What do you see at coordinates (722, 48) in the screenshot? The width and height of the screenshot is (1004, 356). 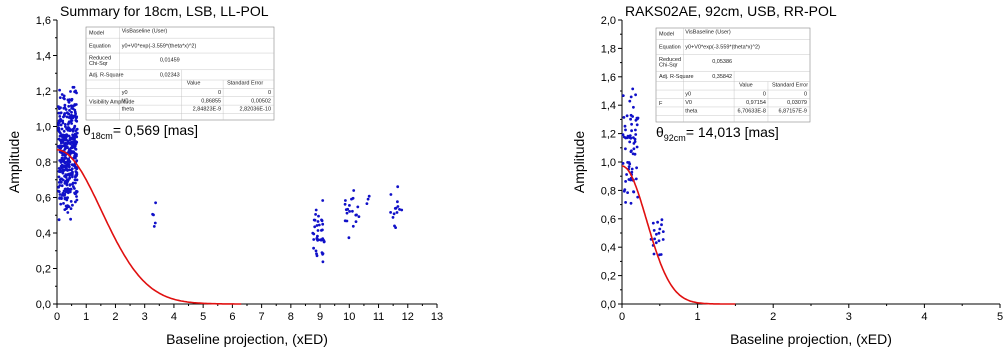 I see `table-cell: y0+V0*exp(-3.559*(theta*x)^2)` at bounding box center [722, 48].